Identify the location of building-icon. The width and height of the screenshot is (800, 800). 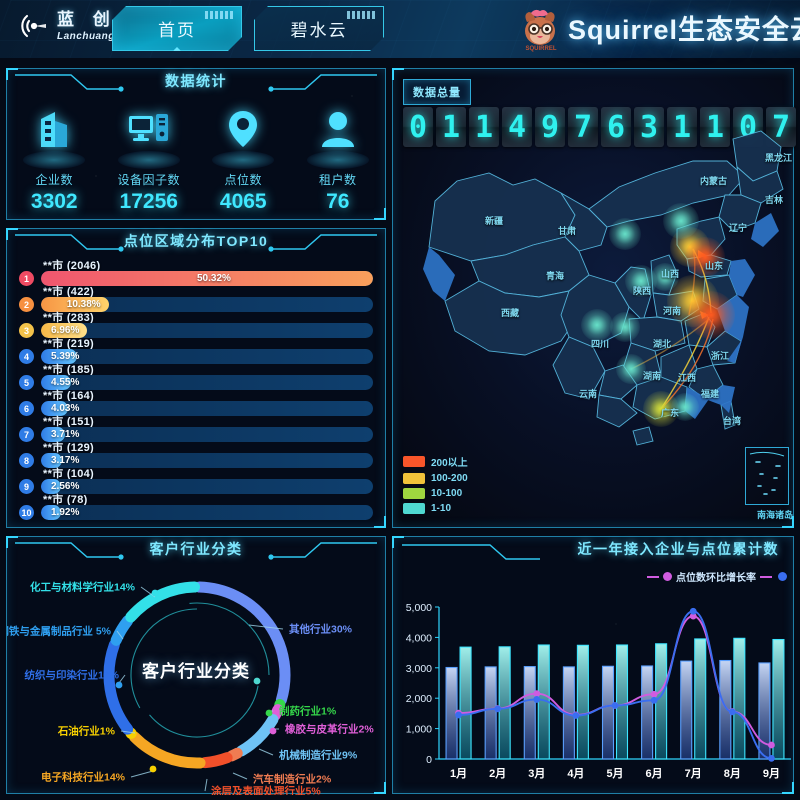
(54, 138).